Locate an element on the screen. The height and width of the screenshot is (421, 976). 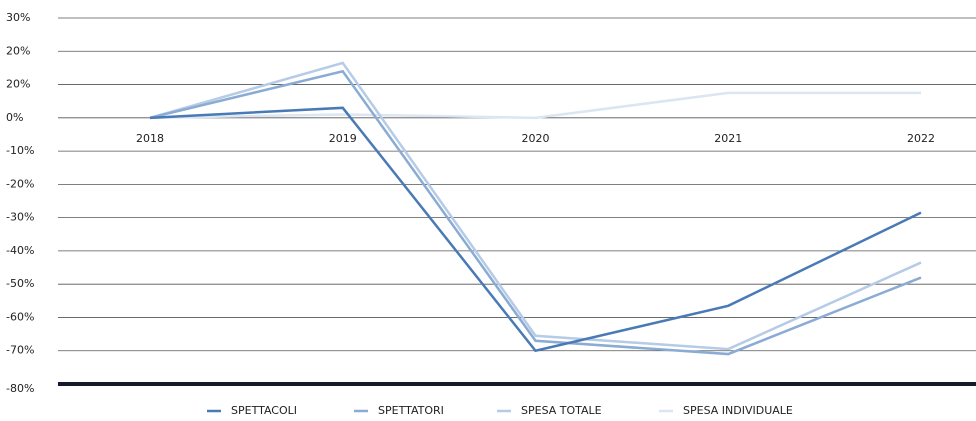
legend-label: SPESA TOTALE is located at coordinates (561, 410).